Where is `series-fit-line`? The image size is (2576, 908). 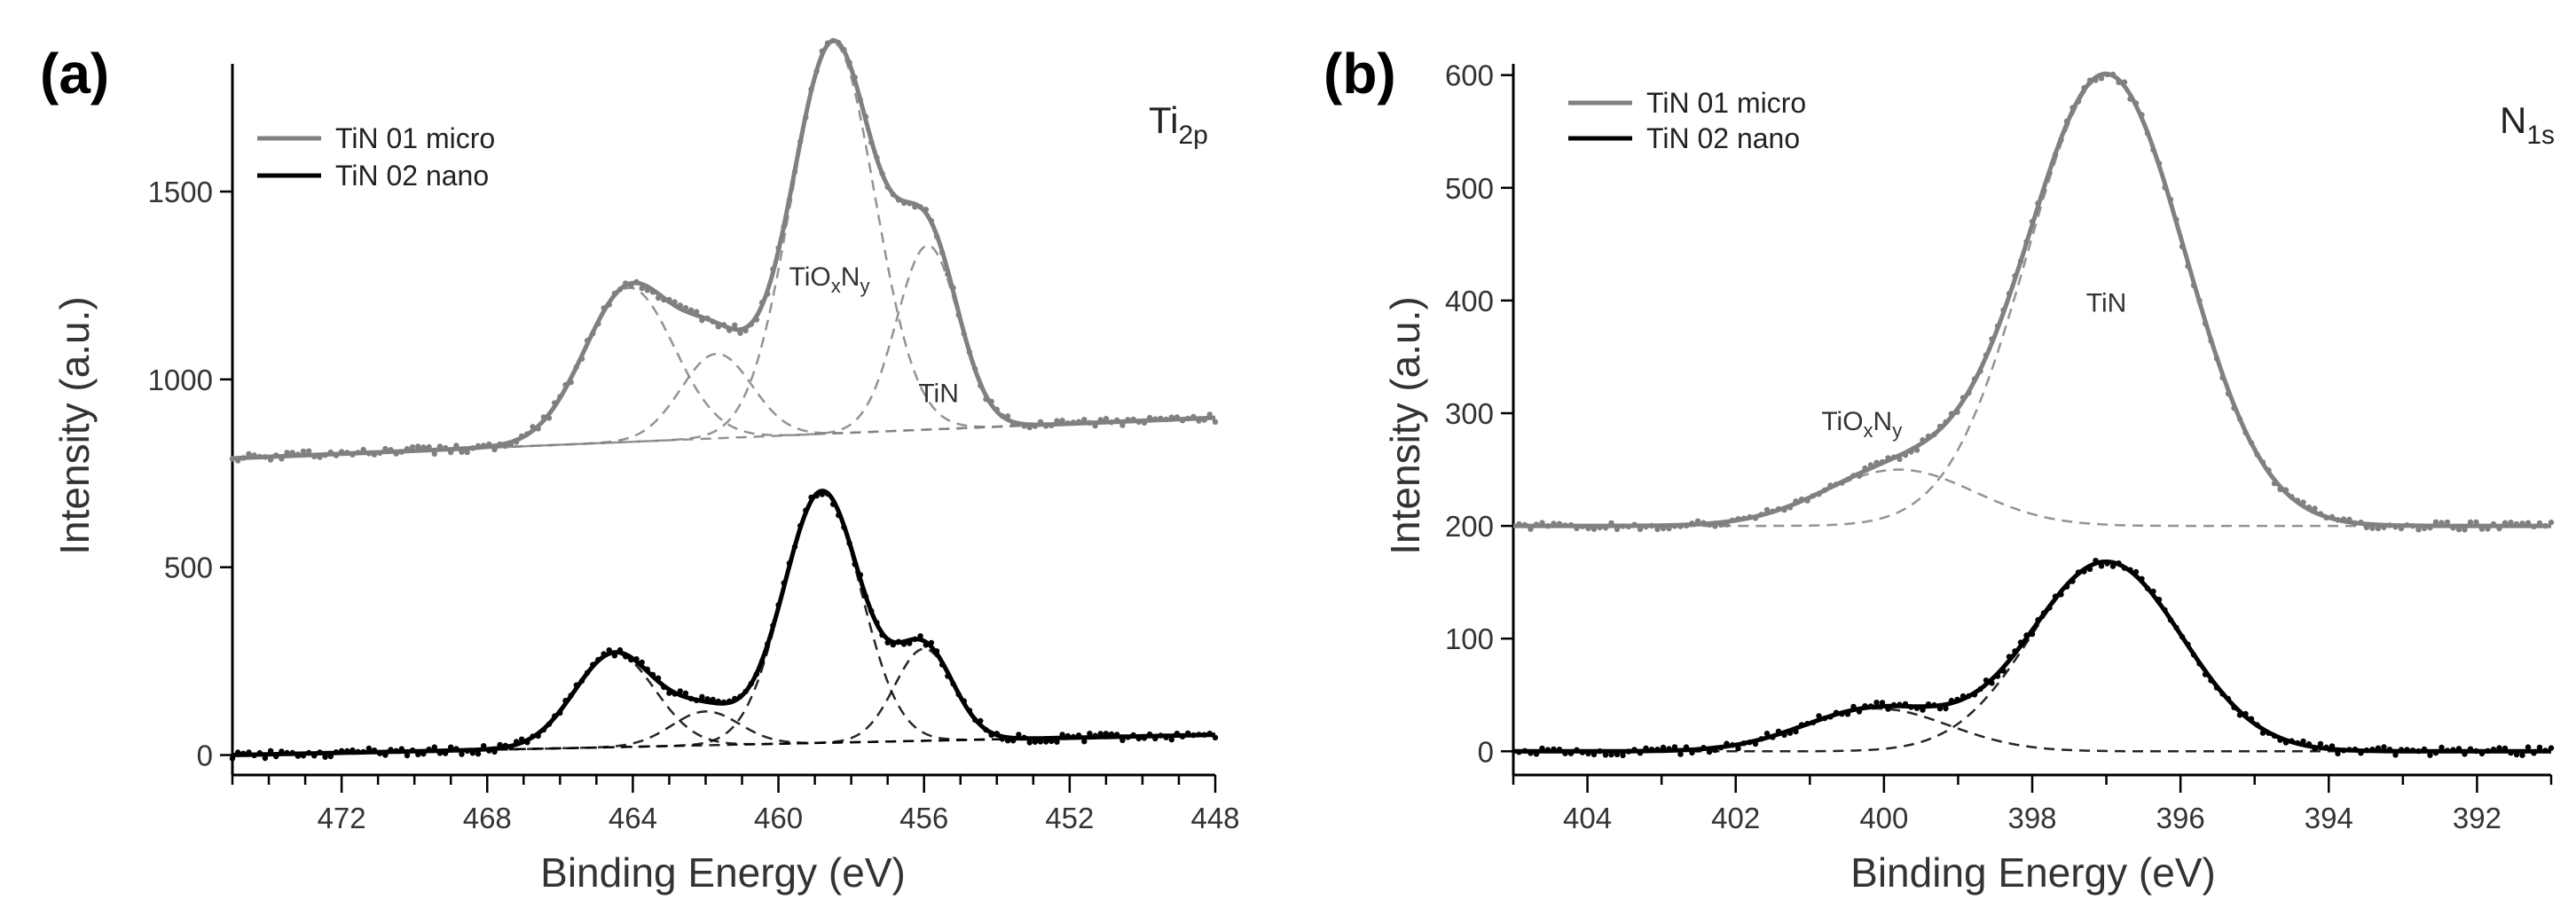 series-fit-line is located at coordinates (2032, 657).